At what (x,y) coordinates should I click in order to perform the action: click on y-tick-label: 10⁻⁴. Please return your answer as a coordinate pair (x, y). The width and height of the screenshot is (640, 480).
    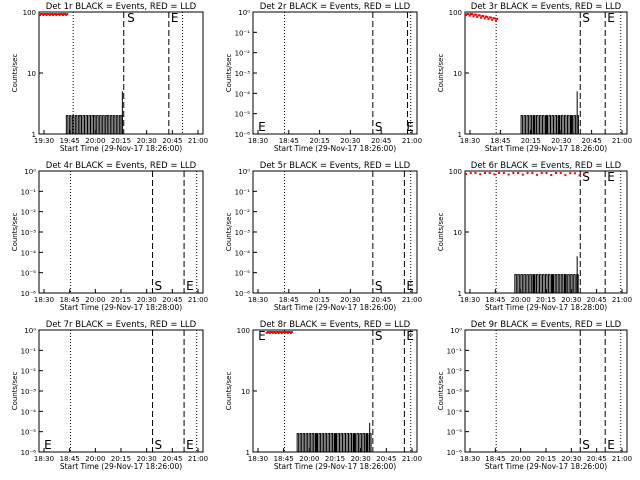
    Looking at the image, I should click on (29, 412).